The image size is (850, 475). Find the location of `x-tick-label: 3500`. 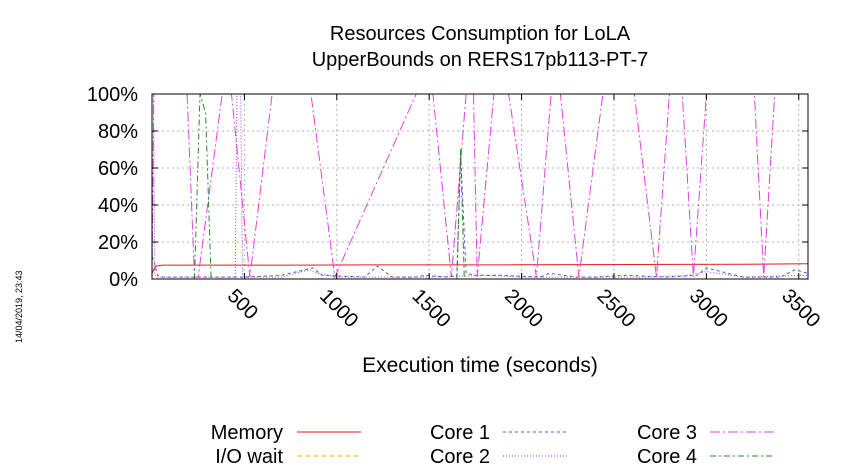

x-tick-label: 3500 is located at coordinates (800, 308).